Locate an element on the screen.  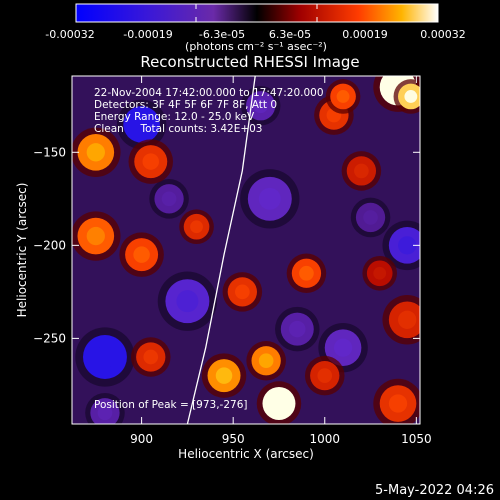
energy-range-label: Energy Range: 12.0 - 25.0 keV is located at coordinates (174, 117).